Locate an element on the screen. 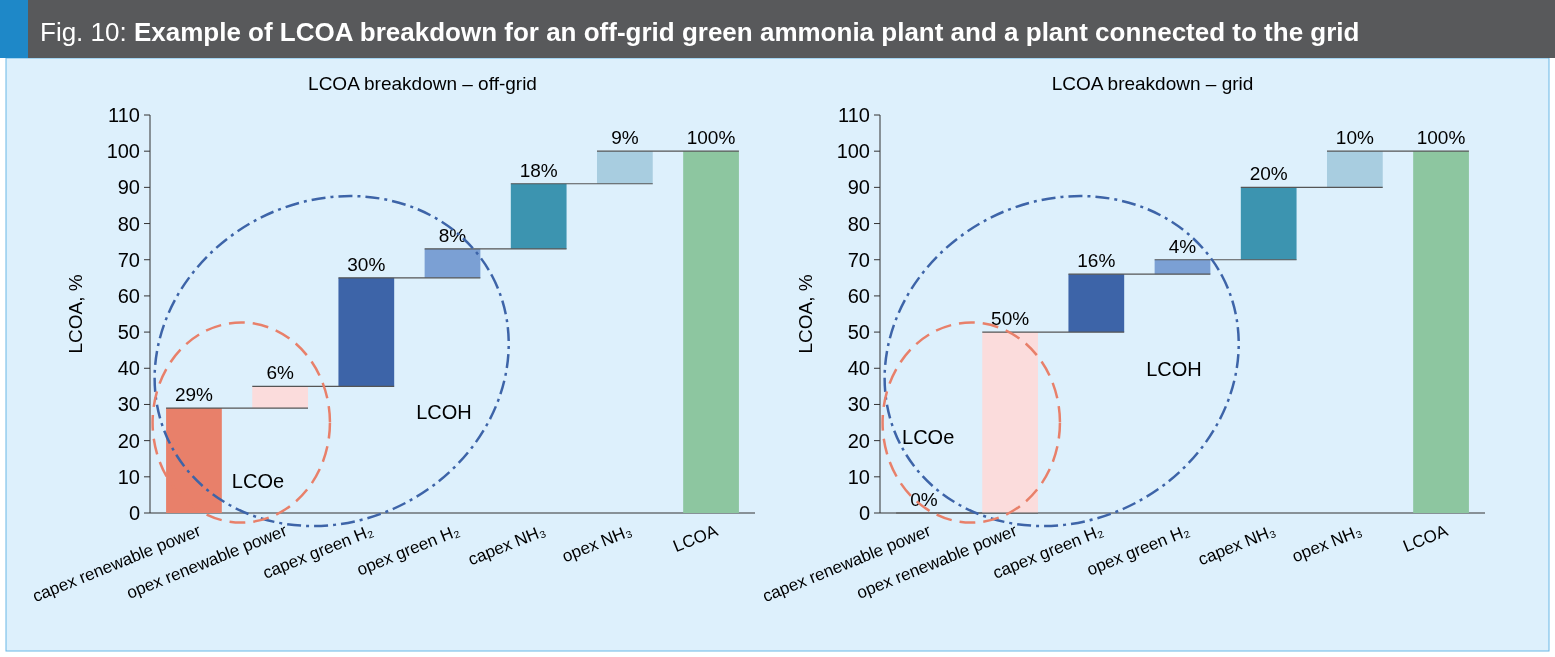 Image resolution: width=1555 pixels, height=657 pixels. data-label: 29% is located at coordinates (194, 395).